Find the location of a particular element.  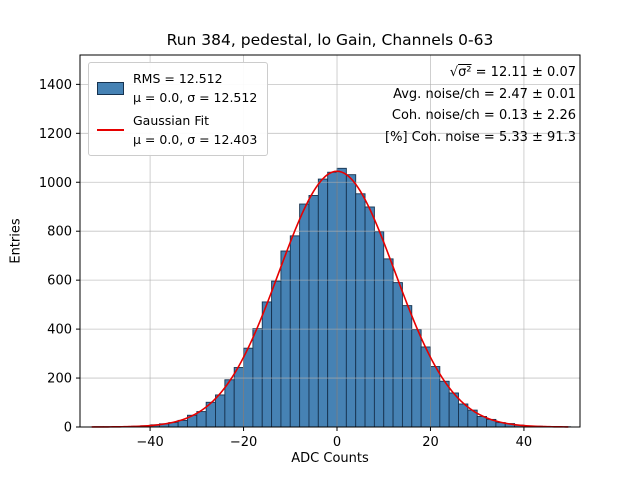

x-axis-label: ADC Counts is located at coordinates (330, 458).